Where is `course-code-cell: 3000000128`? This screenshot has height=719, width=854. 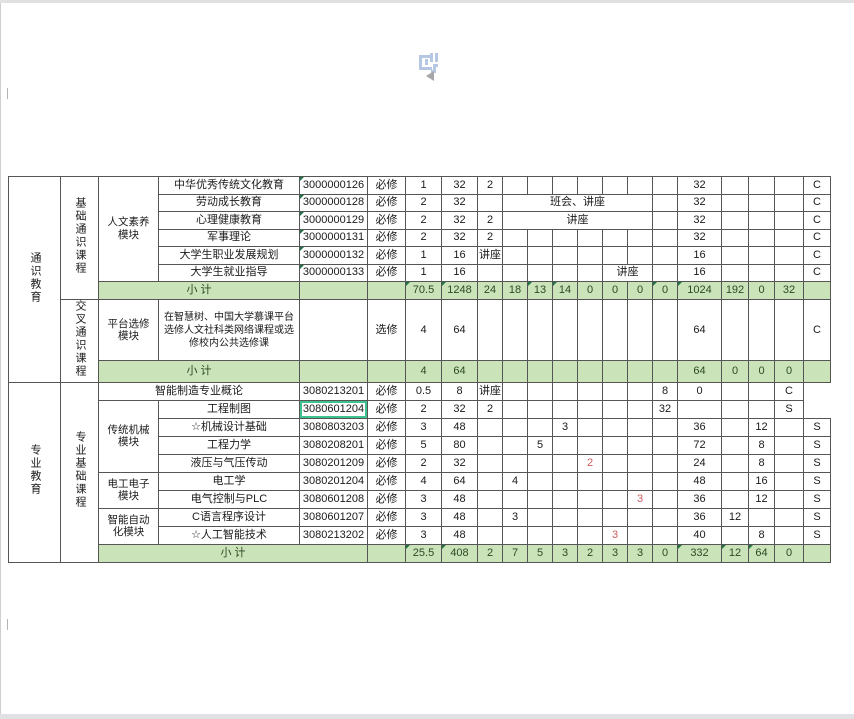
course-code-cell: 3000000128 is located at coordinates (333, 202).